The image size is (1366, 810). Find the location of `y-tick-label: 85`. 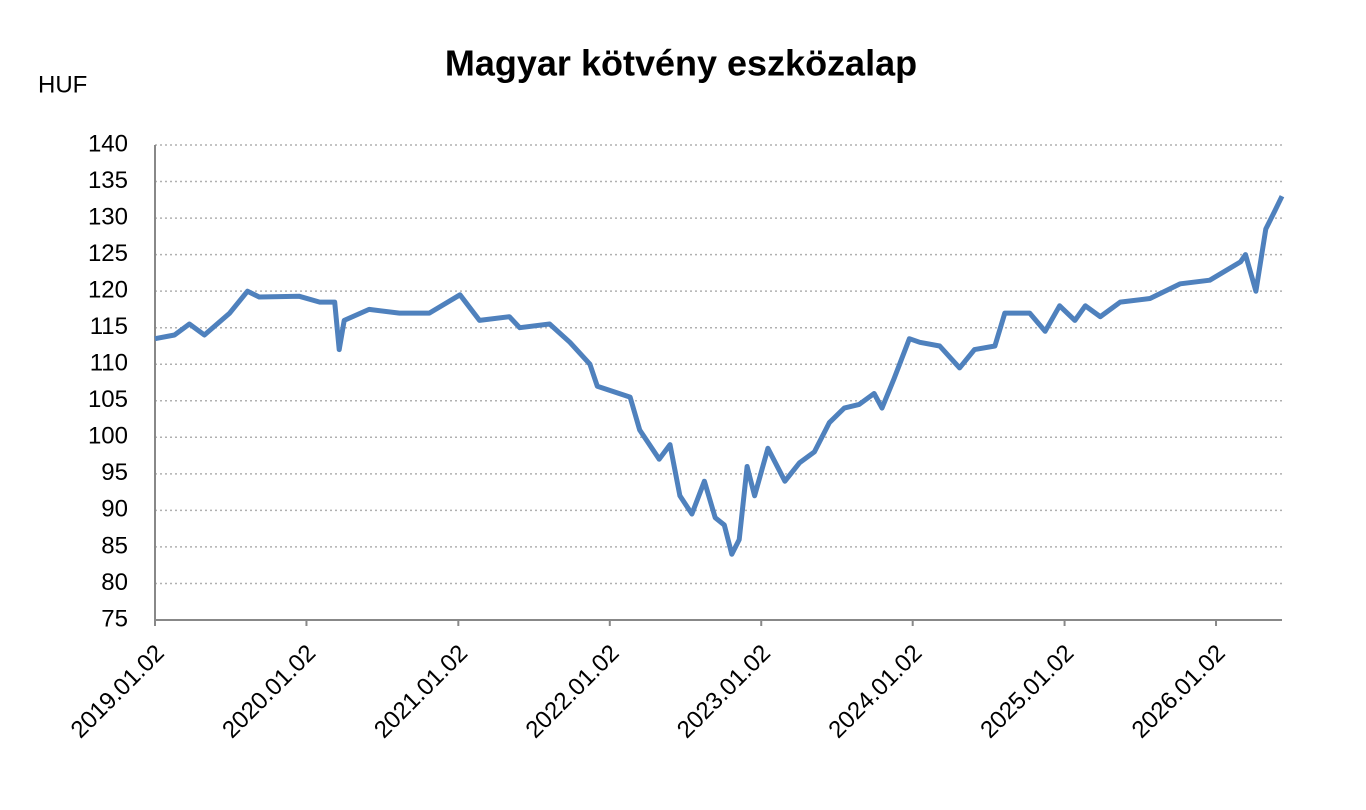

y-tick-label: 85 is located at coordinates (114, 545).